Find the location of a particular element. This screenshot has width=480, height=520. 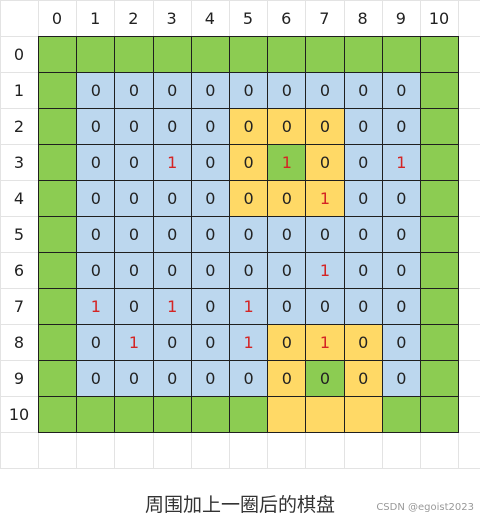

col-header: 8 is located at coordinates (362, 18).